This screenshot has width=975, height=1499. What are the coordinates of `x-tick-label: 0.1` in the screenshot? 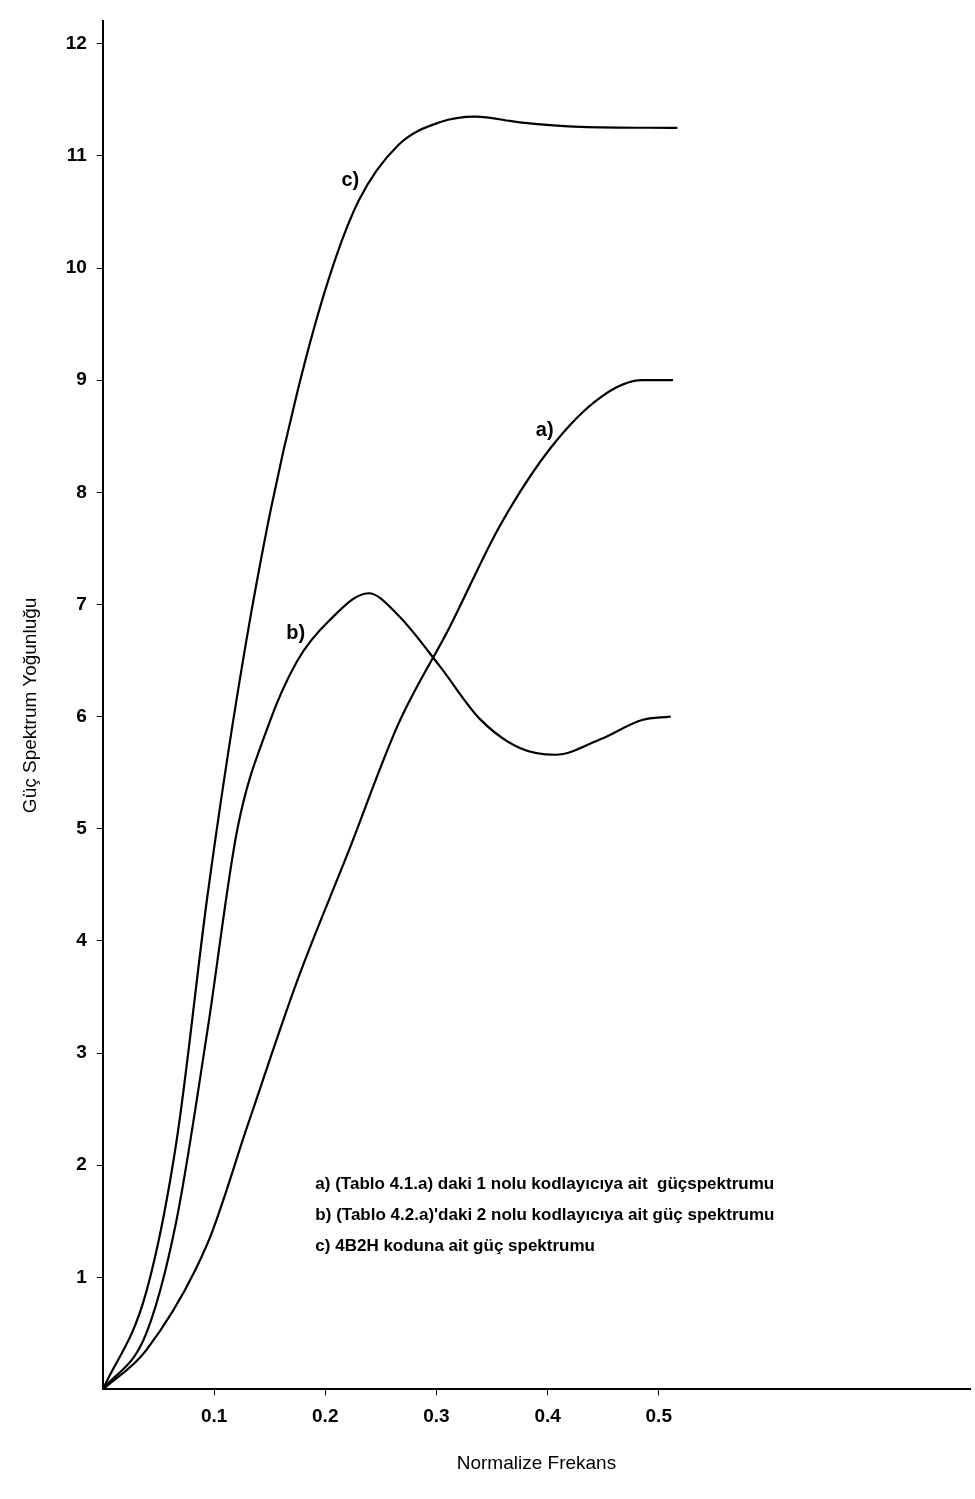 It's located at (214, 1416).